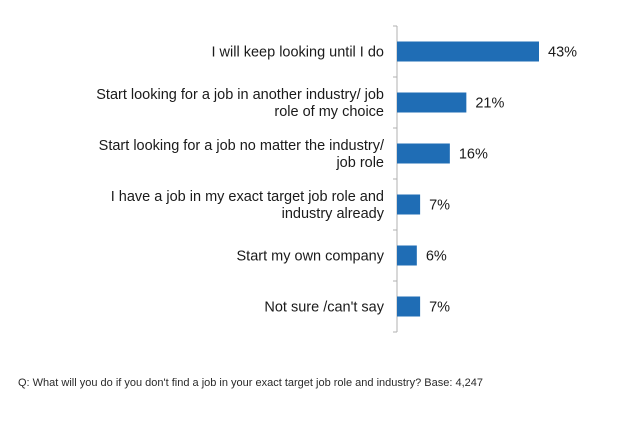 The height and width of the screenshot is (424, 627). What do you see at coordinates (436, 257) in the screenshot?
I see `data-label: 6%` at bounding box center [436, 257].